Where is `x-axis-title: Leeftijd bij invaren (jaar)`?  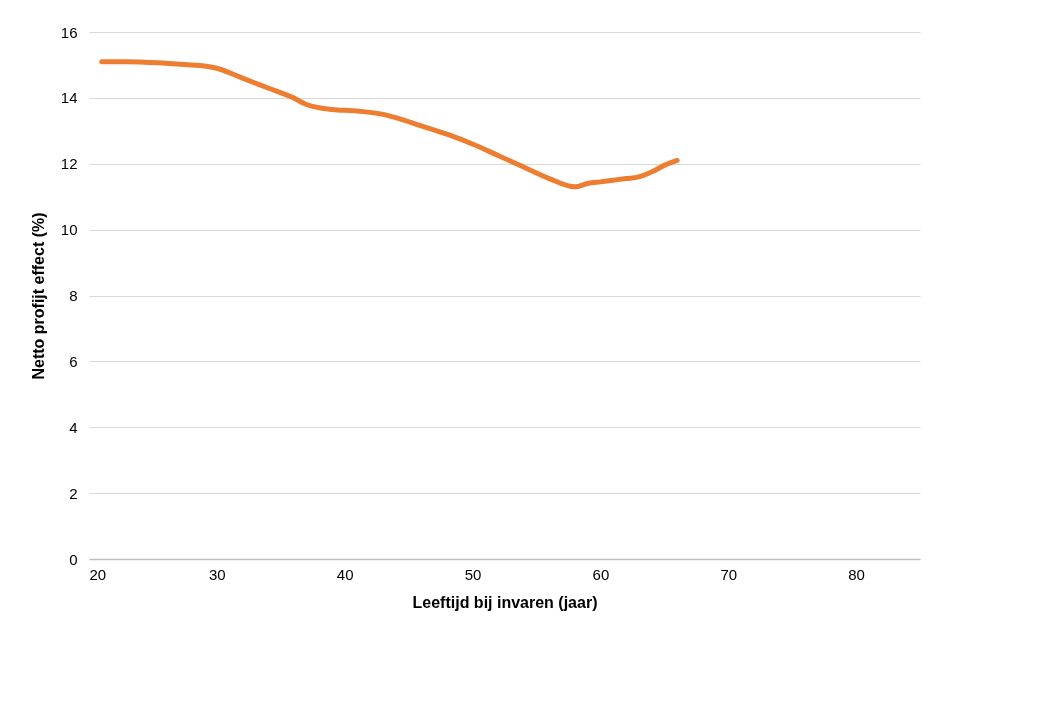
x-axis-title: Leeftijd bij invaren (jaar) is located at coordinates (505, 602).